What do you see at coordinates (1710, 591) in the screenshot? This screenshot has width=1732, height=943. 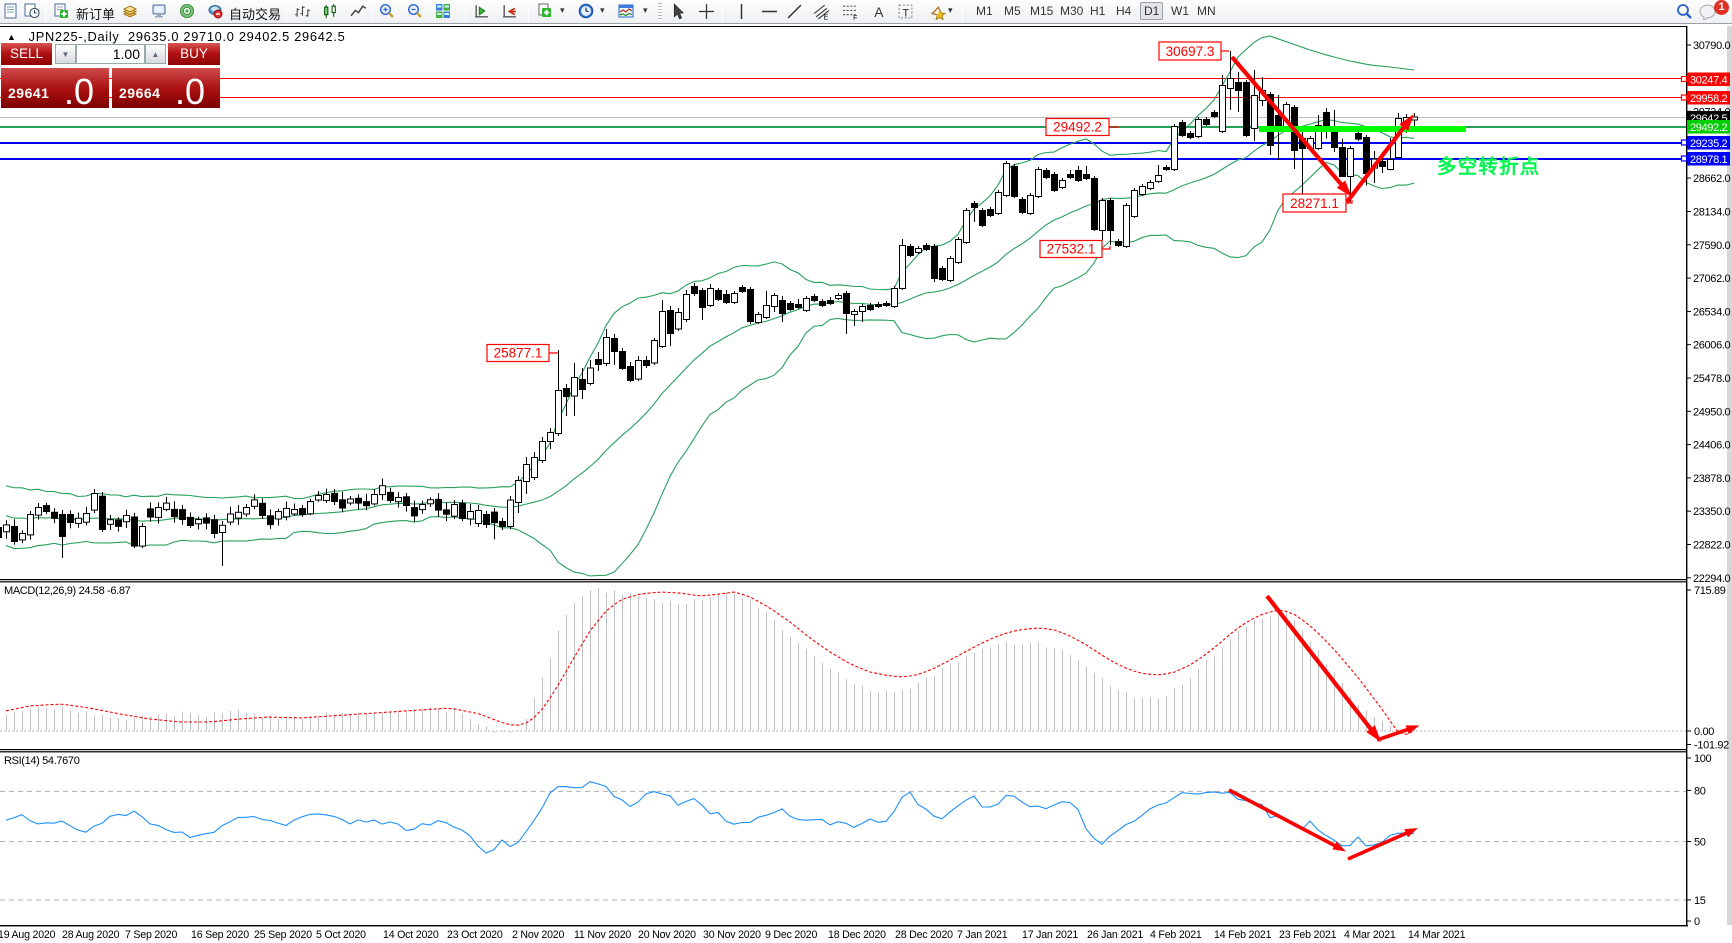 I see `svg-text: 715.89` at bounding box center [1710, 591].